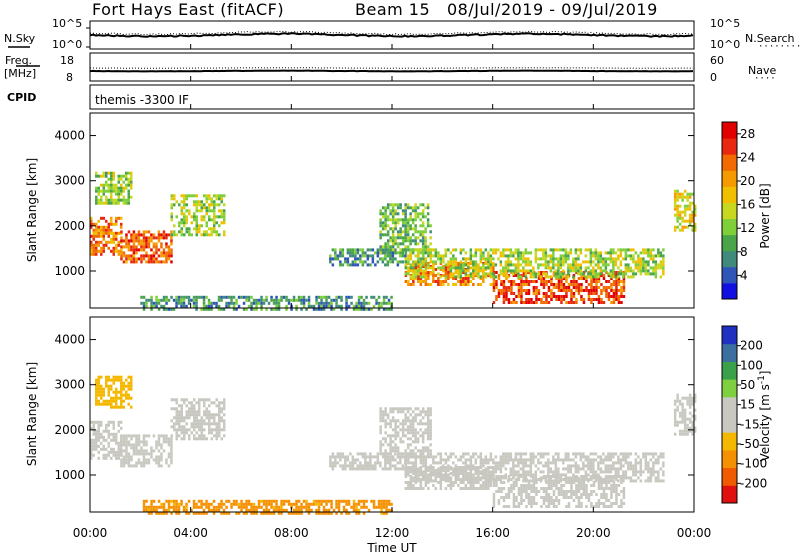  Describe the element at coordinates (729, 210) in the screenshot. I see `colorbar-frame` at that location.